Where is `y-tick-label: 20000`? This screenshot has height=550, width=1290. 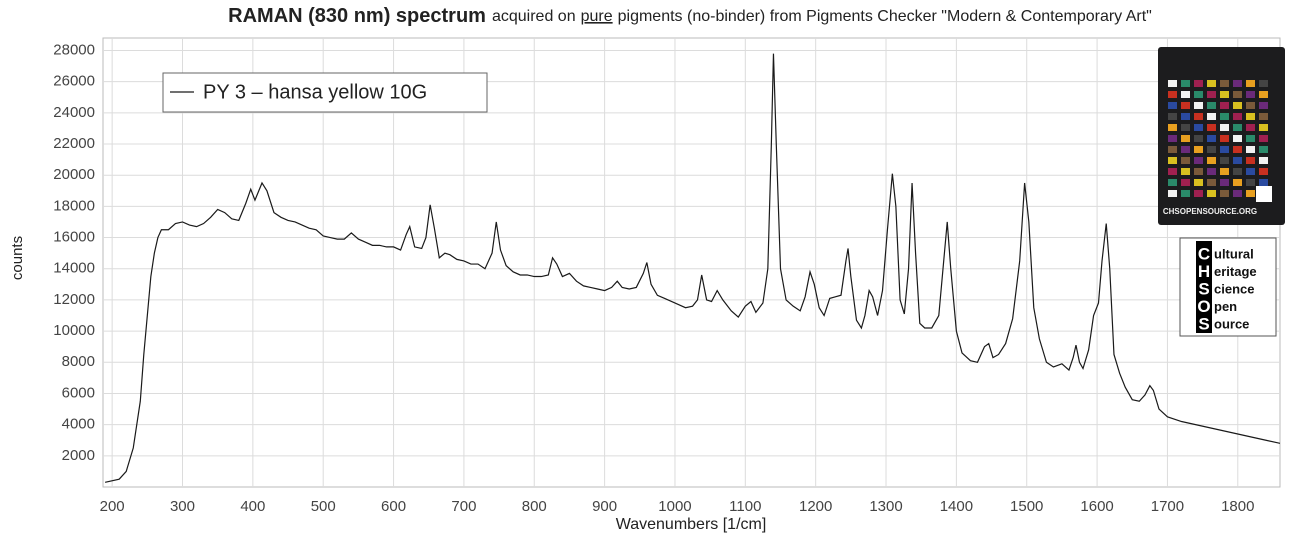 y-tick-label: 20000 is located at coordinates (74, 174).